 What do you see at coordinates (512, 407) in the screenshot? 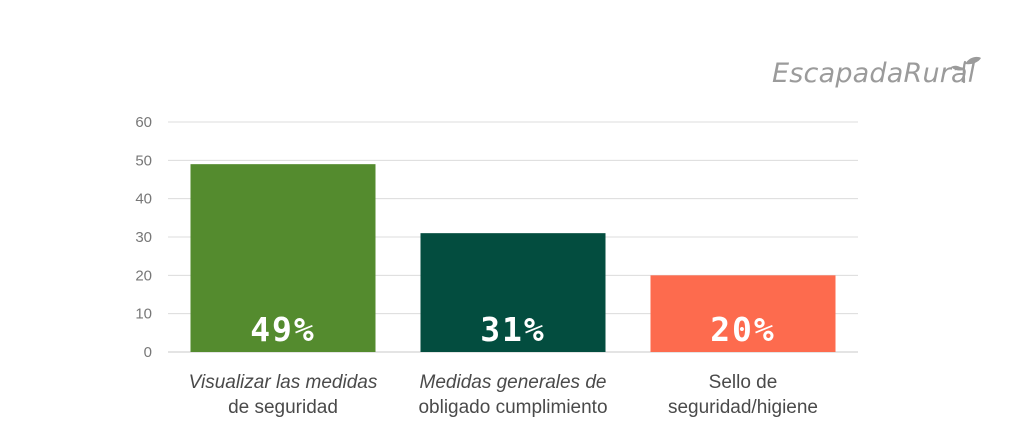
I see `x-tick-label: obligado cumplimiento` at bounding box center [512, 407].